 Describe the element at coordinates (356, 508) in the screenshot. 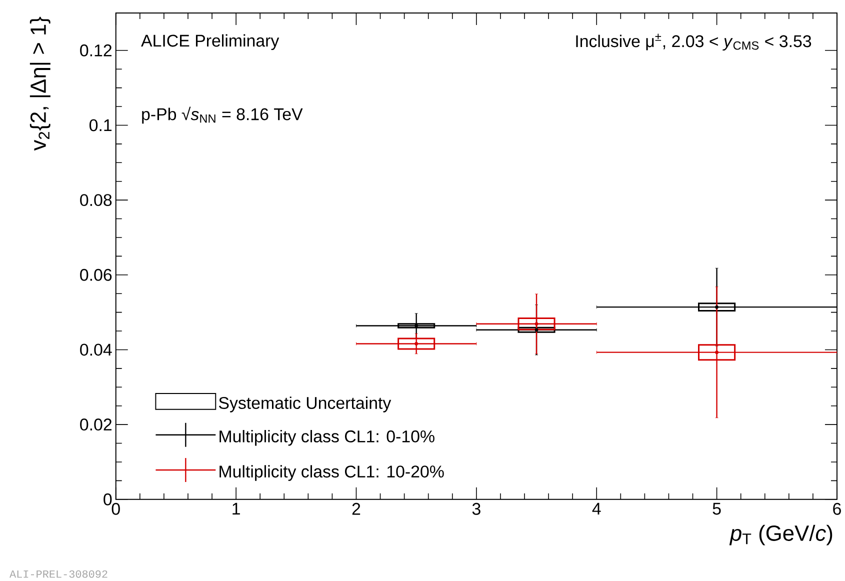

I see `x-tick-label: 2` at that location.